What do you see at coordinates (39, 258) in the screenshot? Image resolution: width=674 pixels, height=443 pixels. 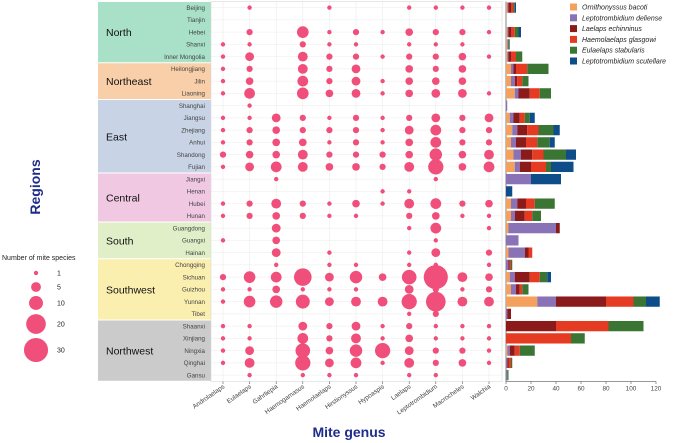 I see `size-legend-title: Number of mite species` at bounding box center [39, 258].